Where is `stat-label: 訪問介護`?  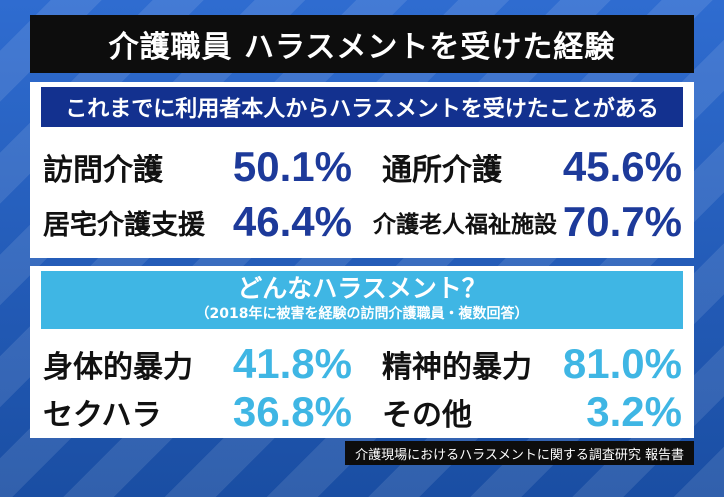 stat-label: 訪問介護 is located at coordinates (103, 170).